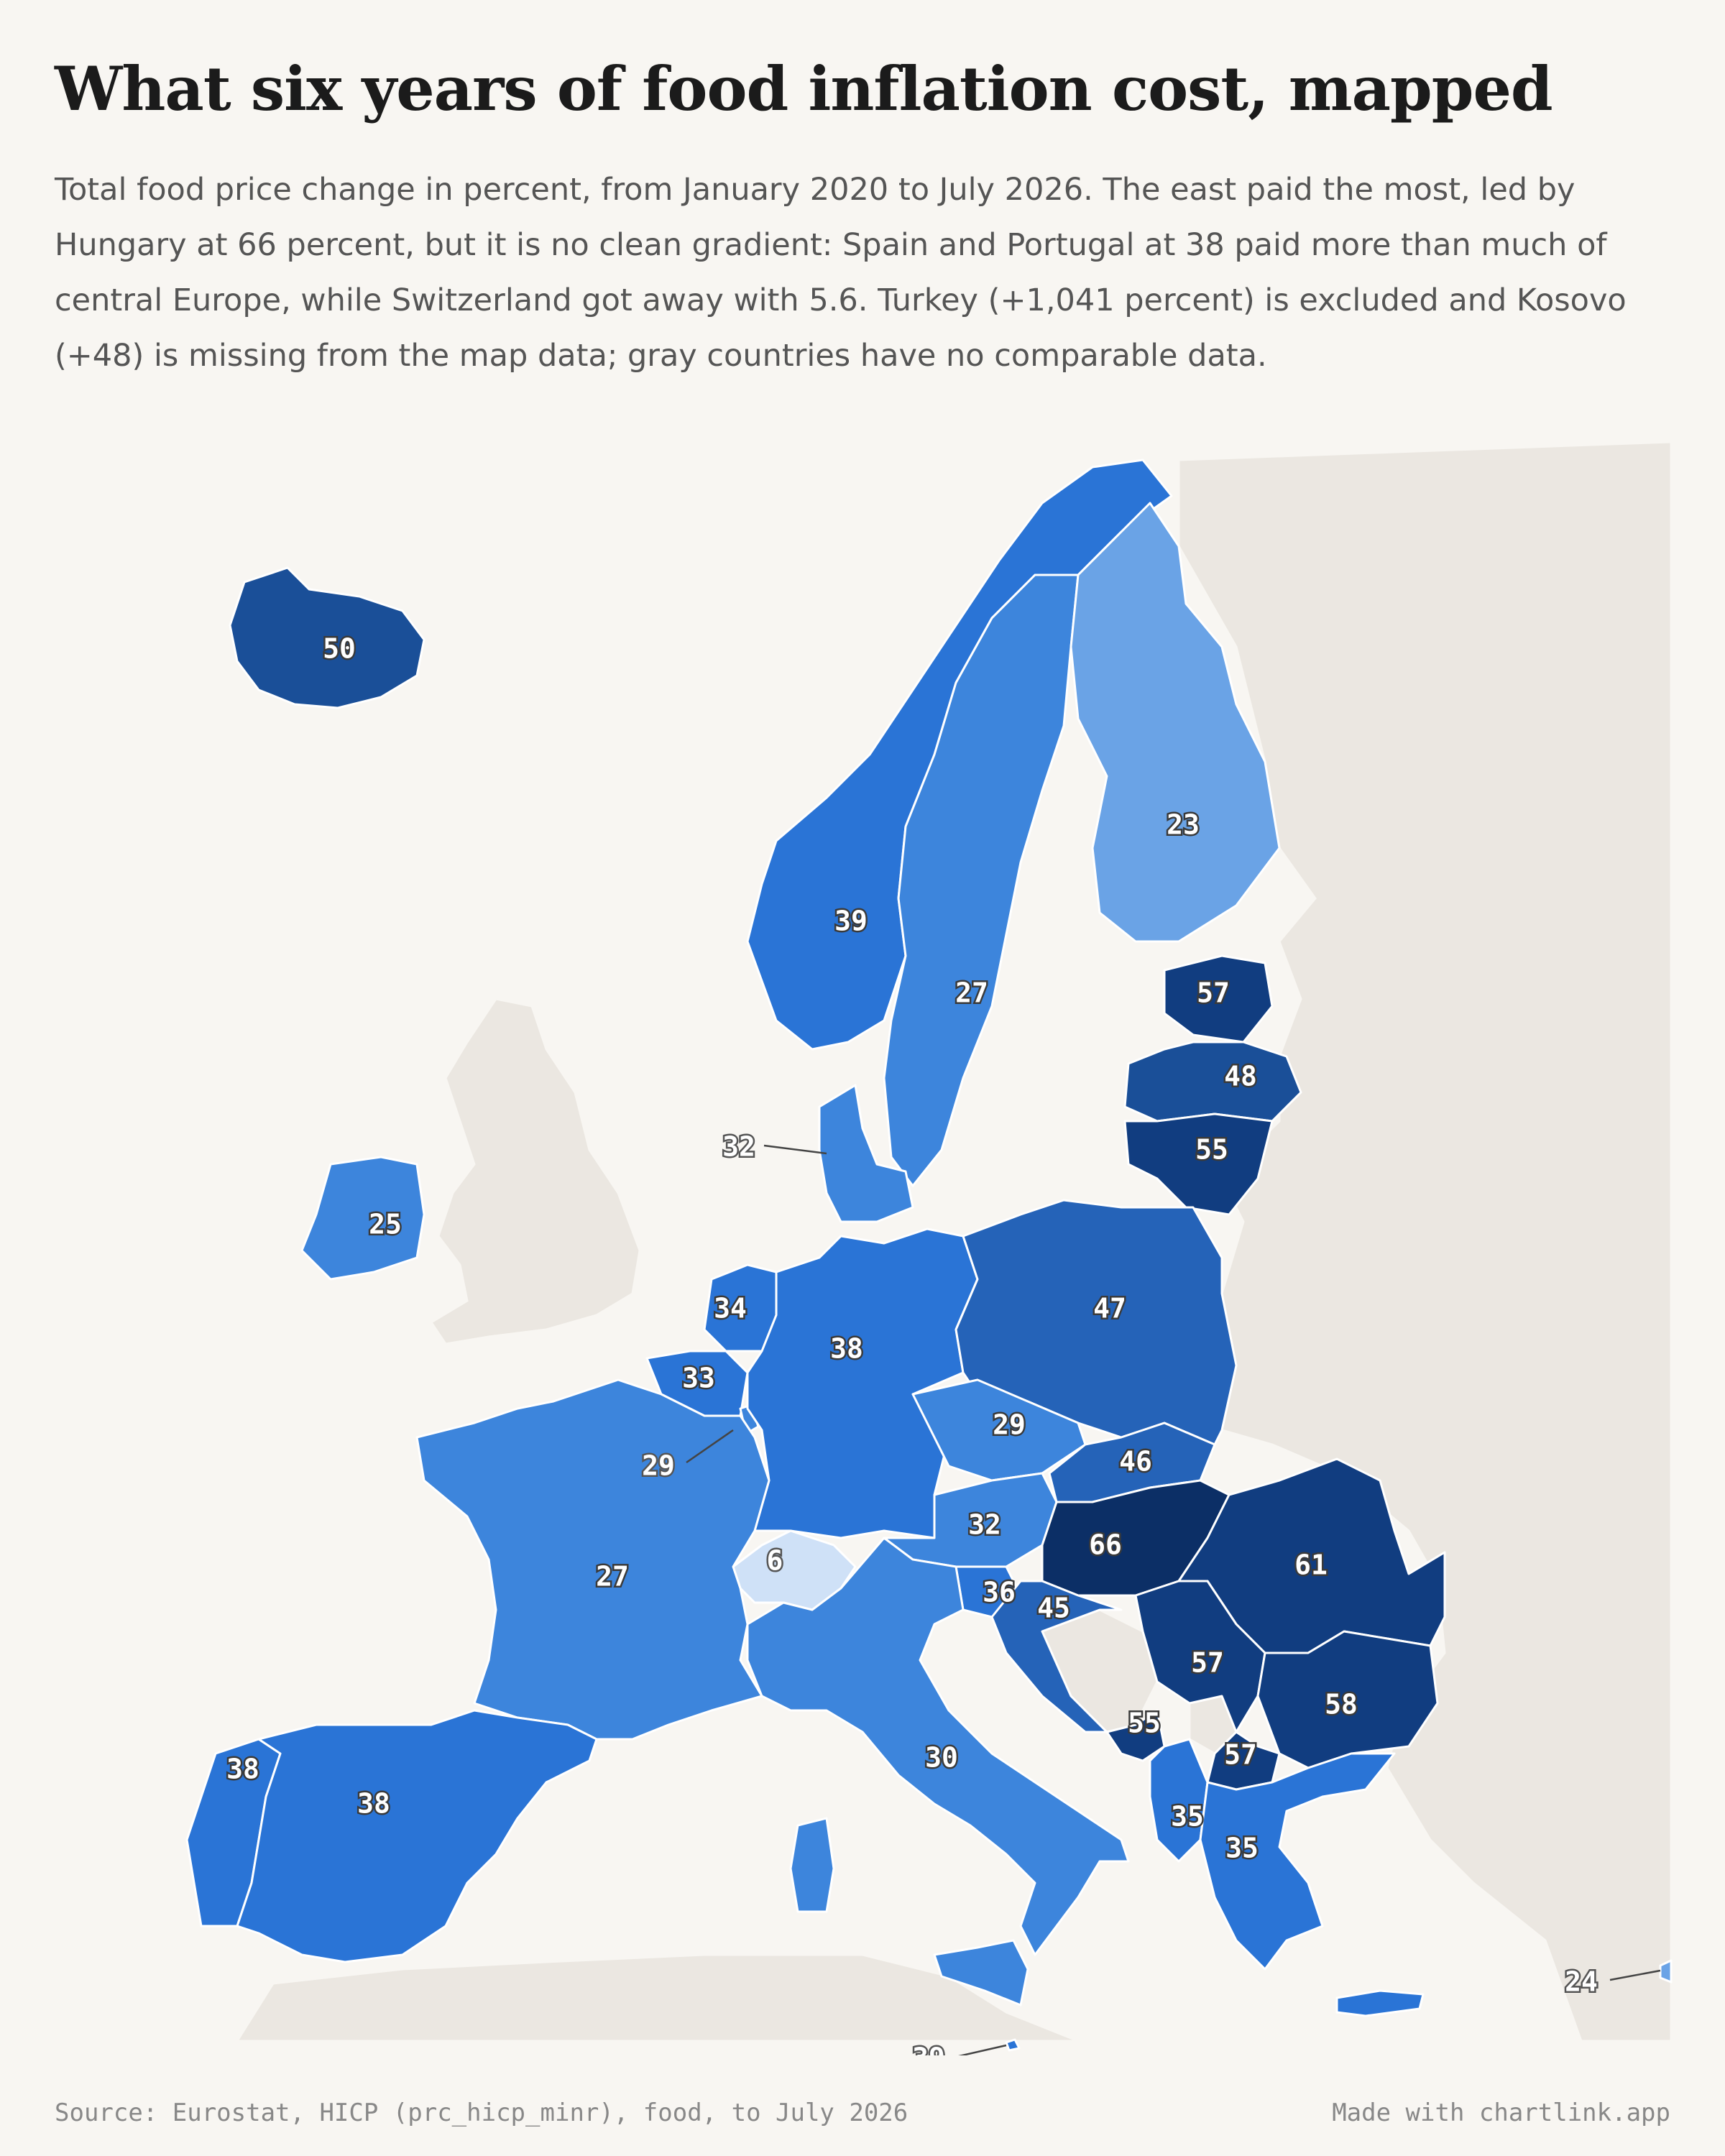  What do you see at coordinates (1380, 2003) in the screenshot?
I see `country-crete` at bounding box center [1380, 2003].